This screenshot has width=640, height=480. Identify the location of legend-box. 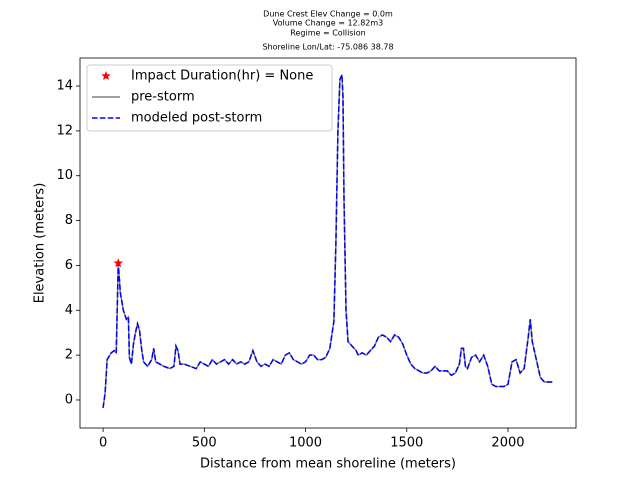
(209, 98).